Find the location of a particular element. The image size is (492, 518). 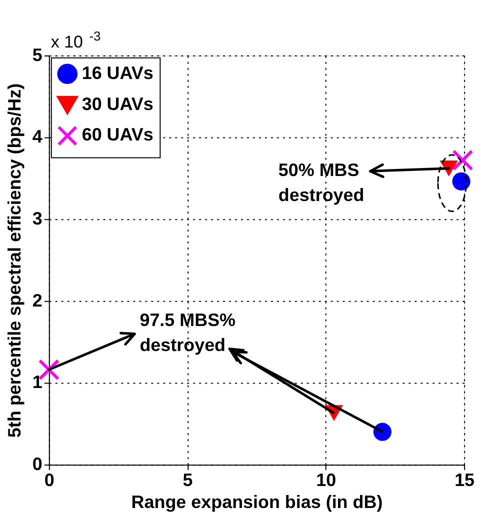

legend-label: 16 UAVs is located at coordinates (118, 72).